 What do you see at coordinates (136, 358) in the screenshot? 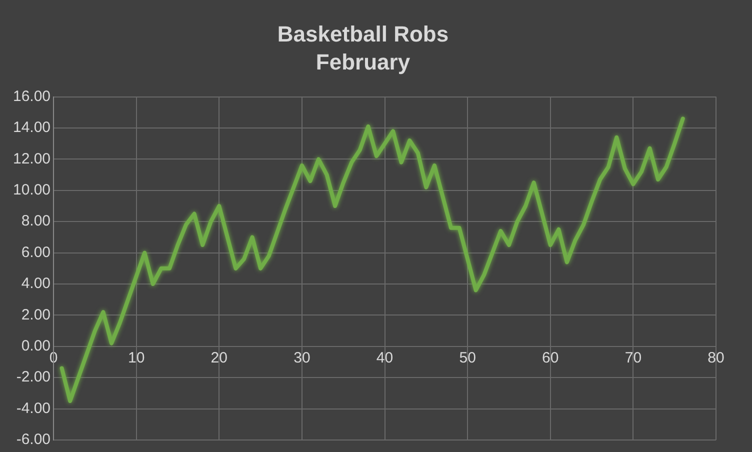
I see `x-tick-label: 10` at bounding box center [136, 358].